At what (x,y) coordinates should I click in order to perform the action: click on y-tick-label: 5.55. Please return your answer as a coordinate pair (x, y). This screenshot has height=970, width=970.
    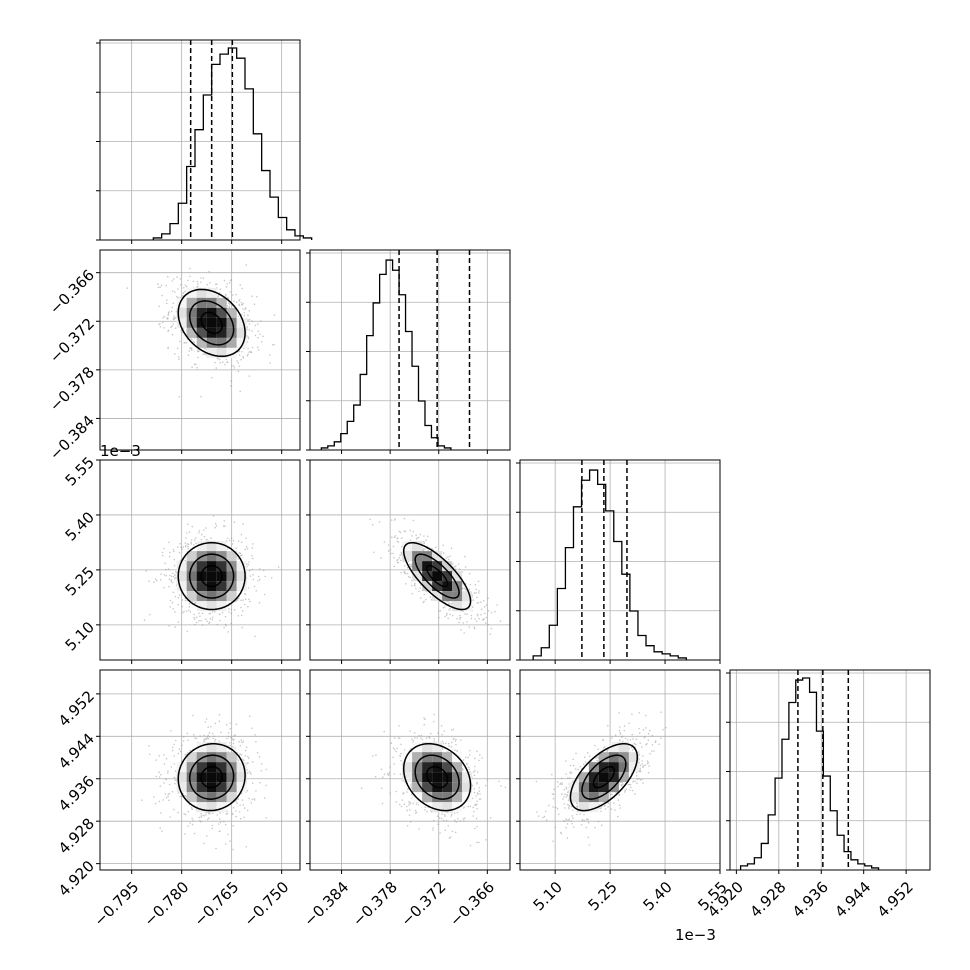
    Looking at the image, I should click on (80, 471).